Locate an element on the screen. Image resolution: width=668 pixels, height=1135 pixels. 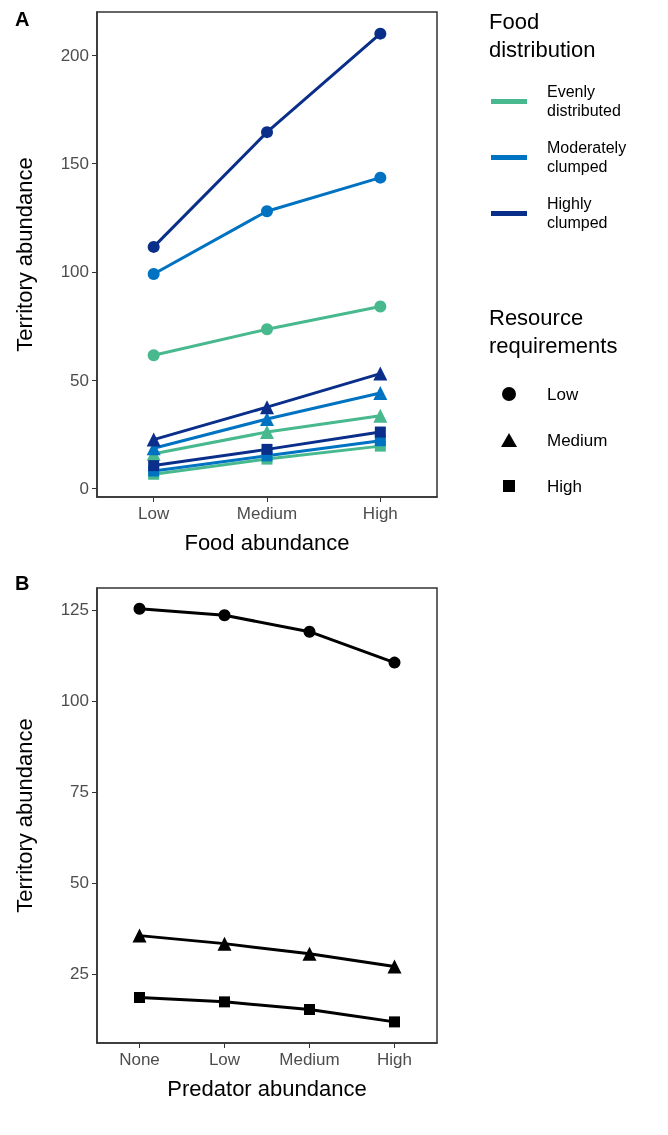
text: High is located at coordinates (565, 486).